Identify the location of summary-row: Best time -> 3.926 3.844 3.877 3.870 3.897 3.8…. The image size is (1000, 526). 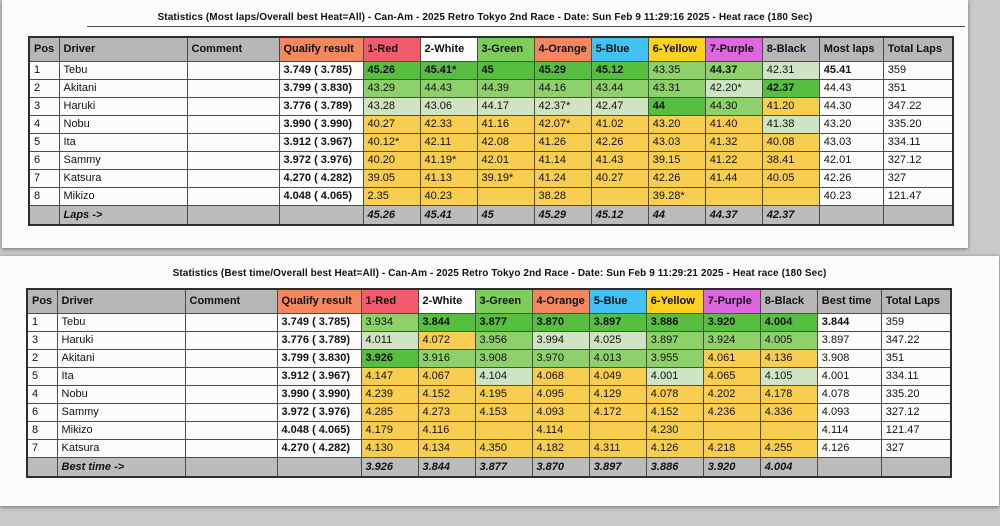
(489, 467).